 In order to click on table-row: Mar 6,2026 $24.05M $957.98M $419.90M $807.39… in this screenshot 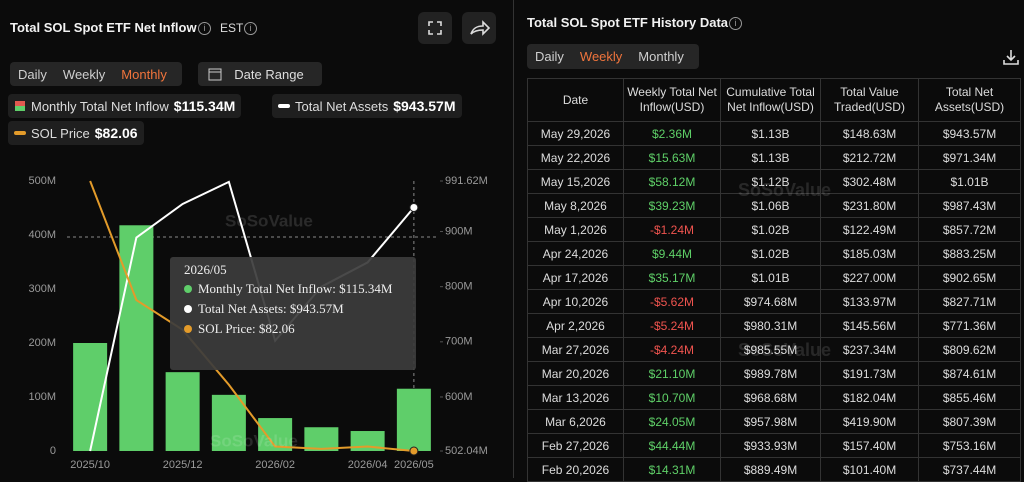, I will do `click(774, 421)`.